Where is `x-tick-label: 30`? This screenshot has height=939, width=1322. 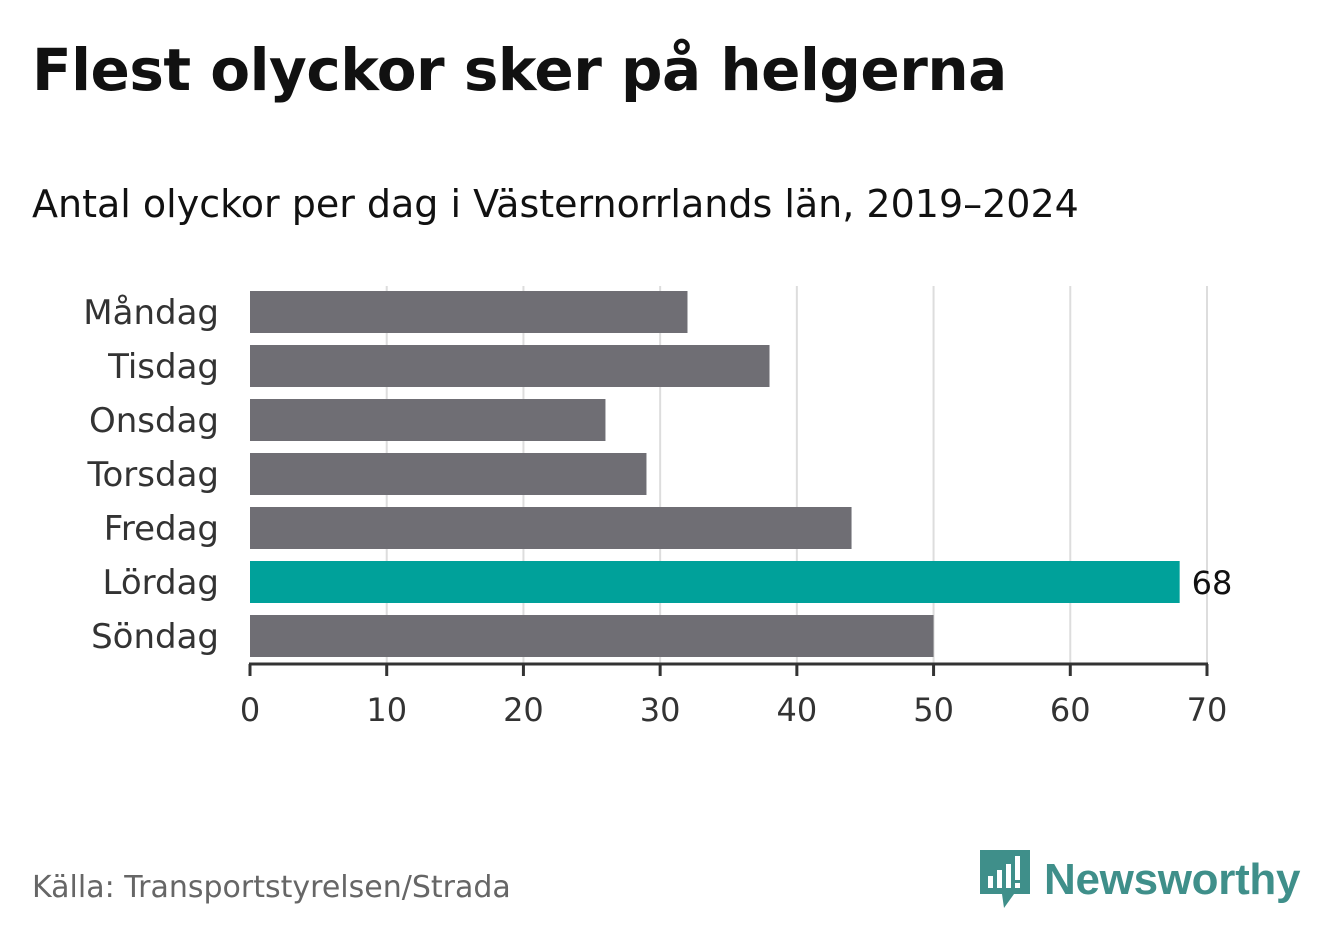
x-tick-label: 30 is located at coordinates (660, 710).